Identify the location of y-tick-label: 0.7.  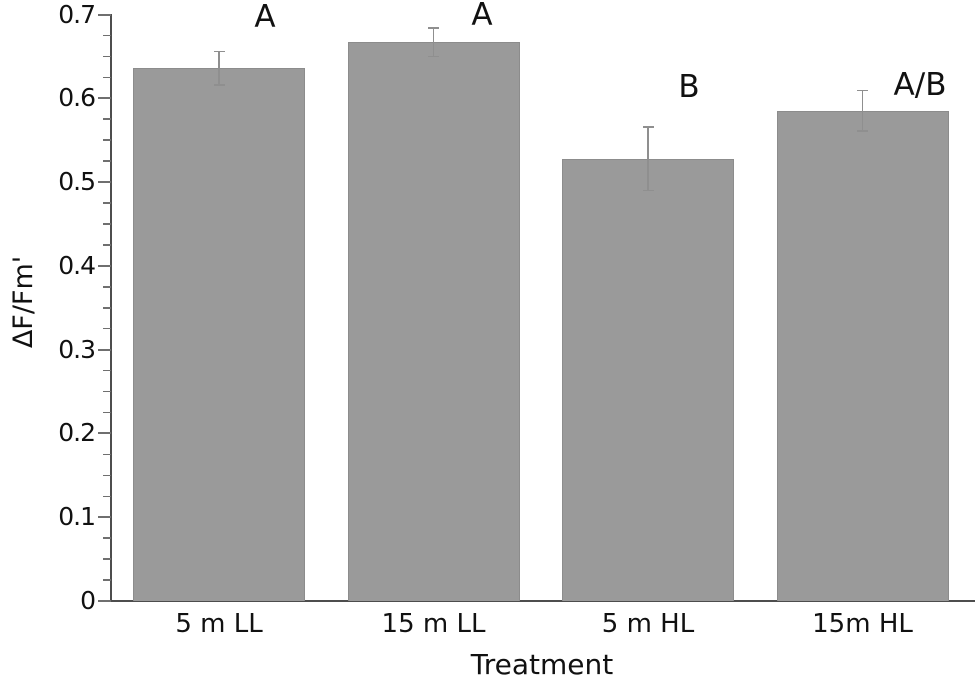
(77, 14).